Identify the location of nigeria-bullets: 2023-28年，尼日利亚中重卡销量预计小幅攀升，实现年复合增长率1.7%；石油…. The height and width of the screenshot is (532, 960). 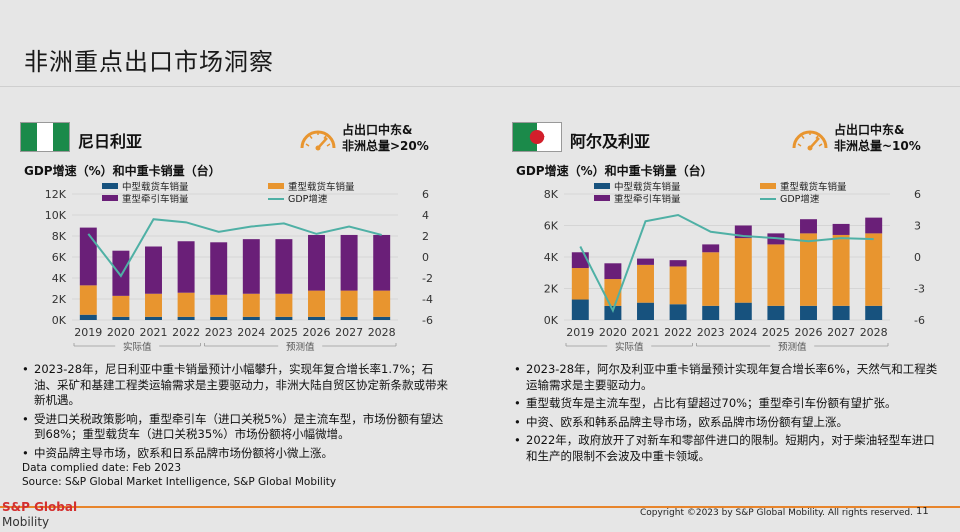
(234, 413).